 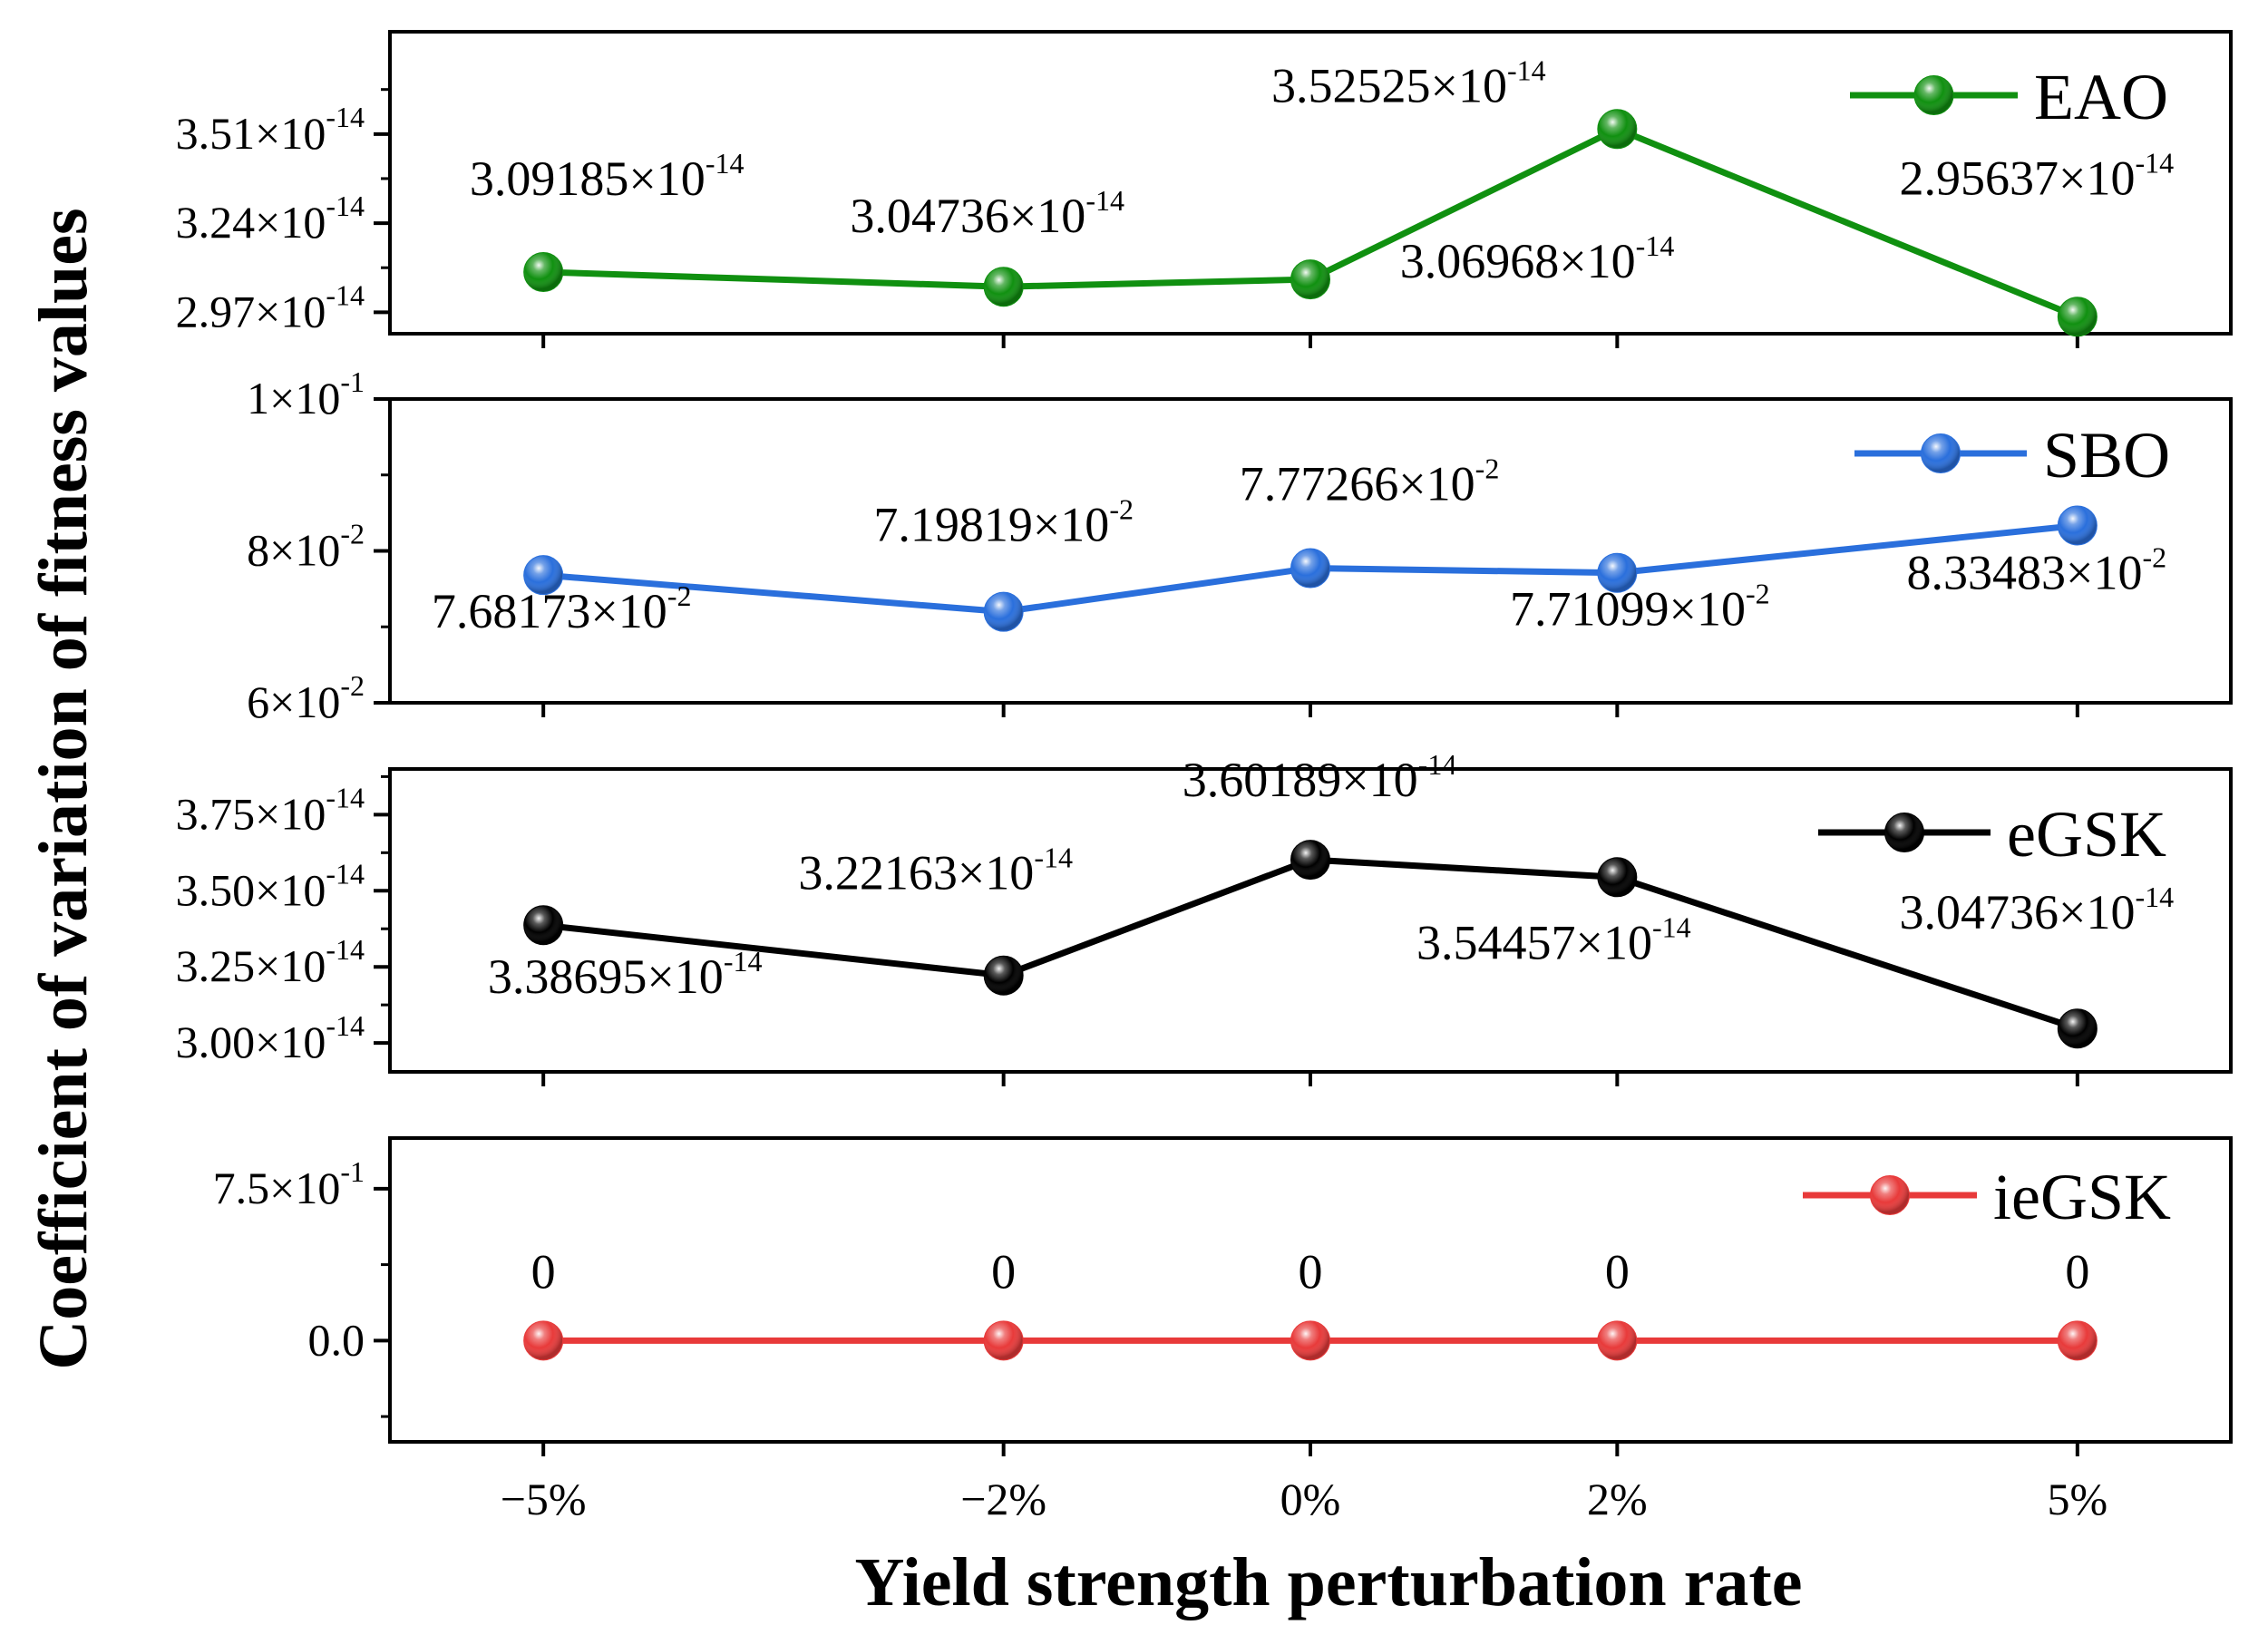 What do you see at coordinates (2009, 97) in the screenshot?
I see `legend-EAO: EAO` at bounding box center [2009, 97].